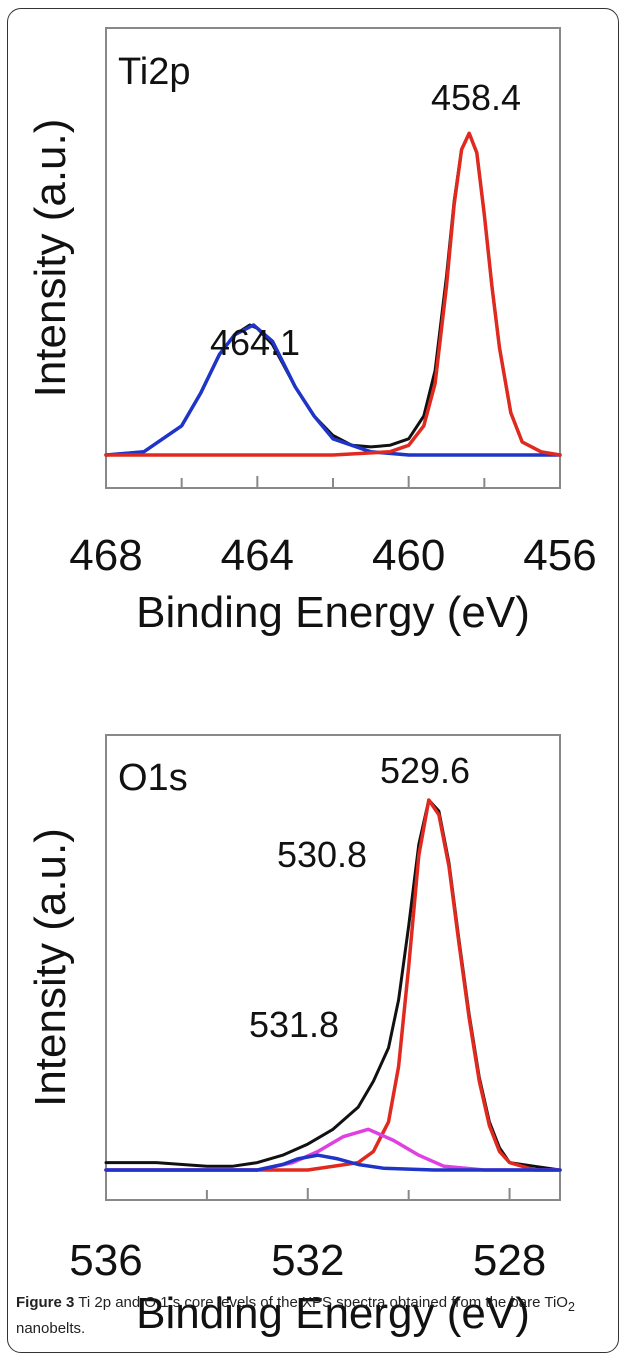 The width and height of the screenshot is (629, 1361). I want to click on panel-label: O1s, so click(153, 778).